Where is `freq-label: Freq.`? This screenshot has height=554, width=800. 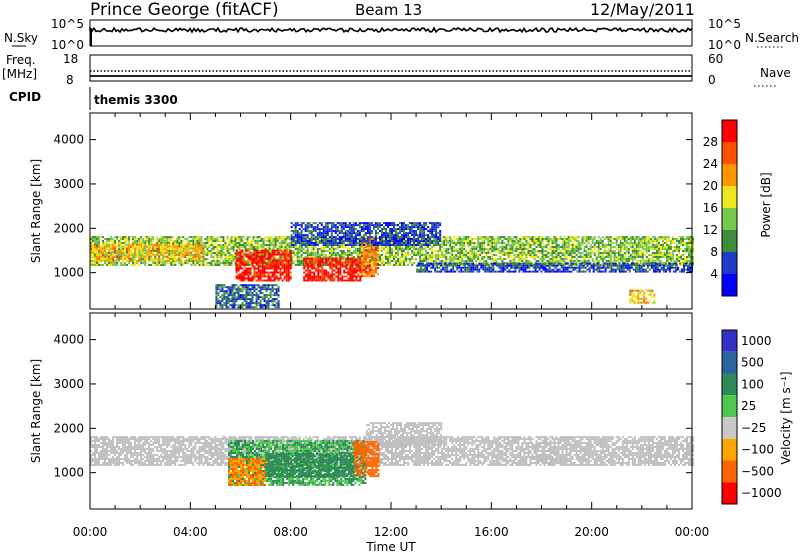
freq-label: Freq. is located at coordinates (21, 60).